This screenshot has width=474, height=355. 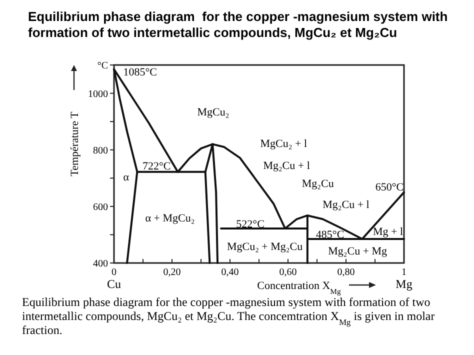 What do you see at coordinates (213, 112) in the screenshot?
I see `annotation: MgCu₂` at bounding box center [213, 112].